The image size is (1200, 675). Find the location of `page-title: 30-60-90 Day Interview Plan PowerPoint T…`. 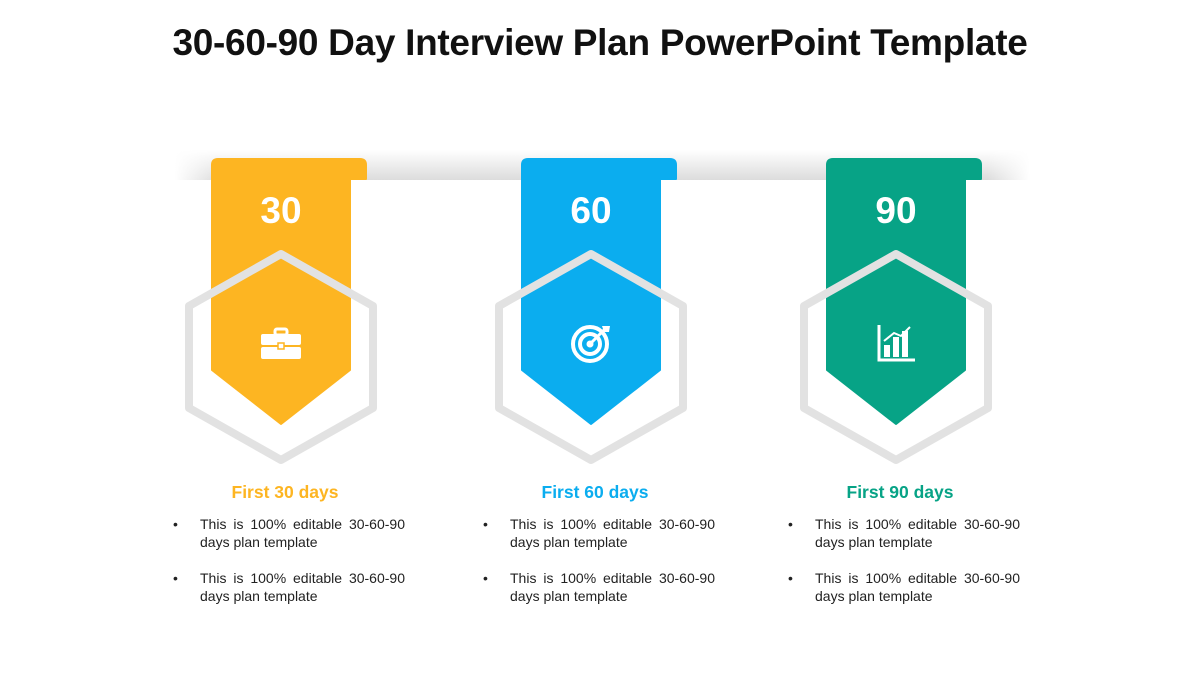

page-title: 30-60-90 Day Interview Plan PowerPoint T… is located at coordinates (600, 42).